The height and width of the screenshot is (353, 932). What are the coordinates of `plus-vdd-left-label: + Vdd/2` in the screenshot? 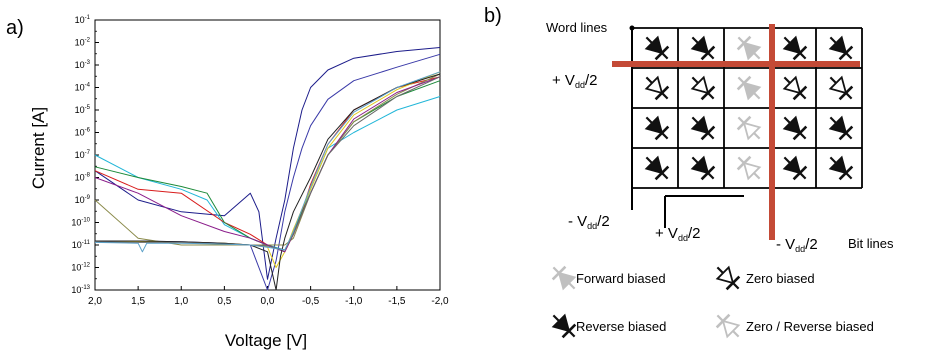 It's located at (574, 81).